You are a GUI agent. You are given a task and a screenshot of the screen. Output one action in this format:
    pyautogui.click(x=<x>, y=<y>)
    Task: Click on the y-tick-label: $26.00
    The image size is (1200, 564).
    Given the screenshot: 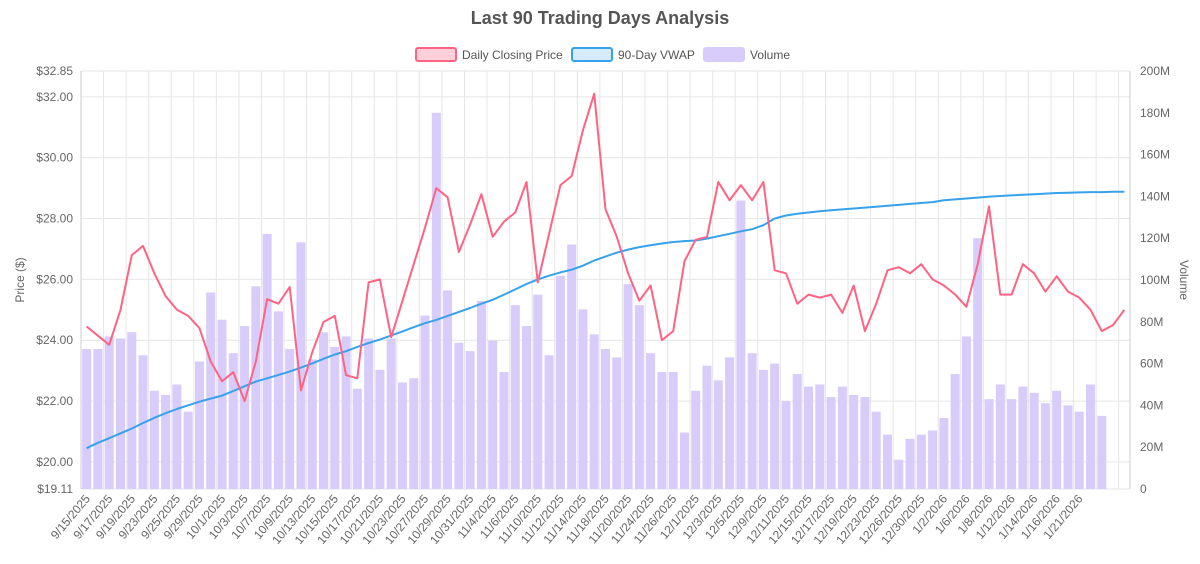 What is the action you would take?
    pyautogui.click(x=54, y=279)
    